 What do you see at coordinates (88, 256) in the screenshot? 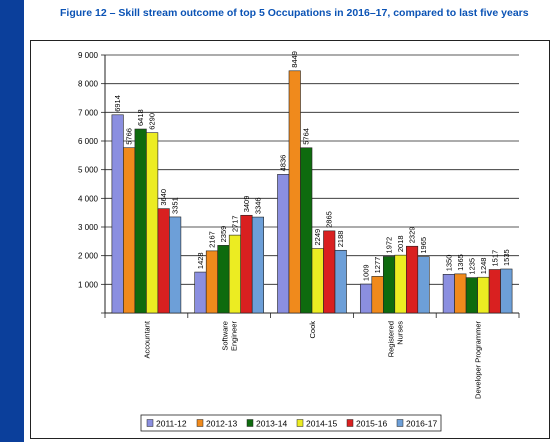
I see `y-tick-label: 2 000` at bounding box center [88, 256].